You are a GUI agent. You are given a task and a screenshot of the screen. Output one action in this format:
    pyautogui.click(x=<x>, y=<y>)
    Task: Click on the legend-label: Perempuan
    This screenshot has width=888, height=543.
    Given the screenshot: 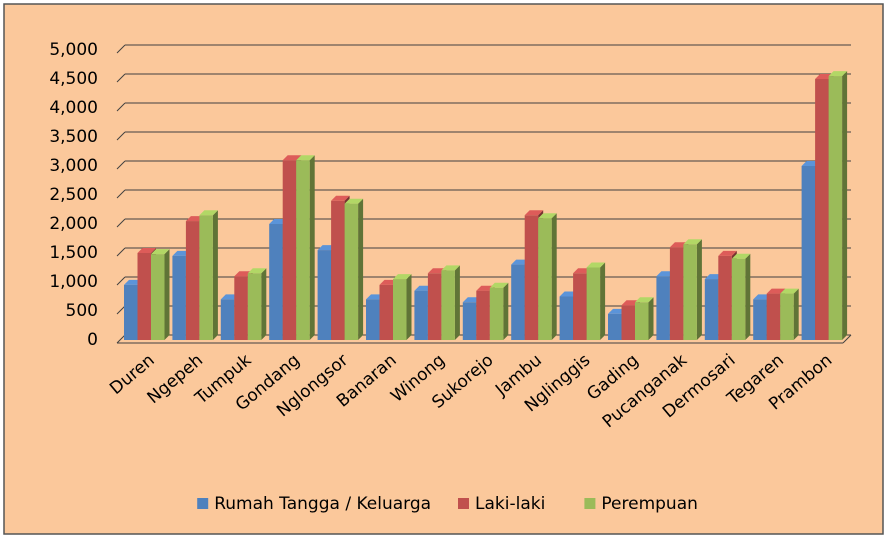 What is the action you would take?
    pyautogui.click(x=649, y=504)
    